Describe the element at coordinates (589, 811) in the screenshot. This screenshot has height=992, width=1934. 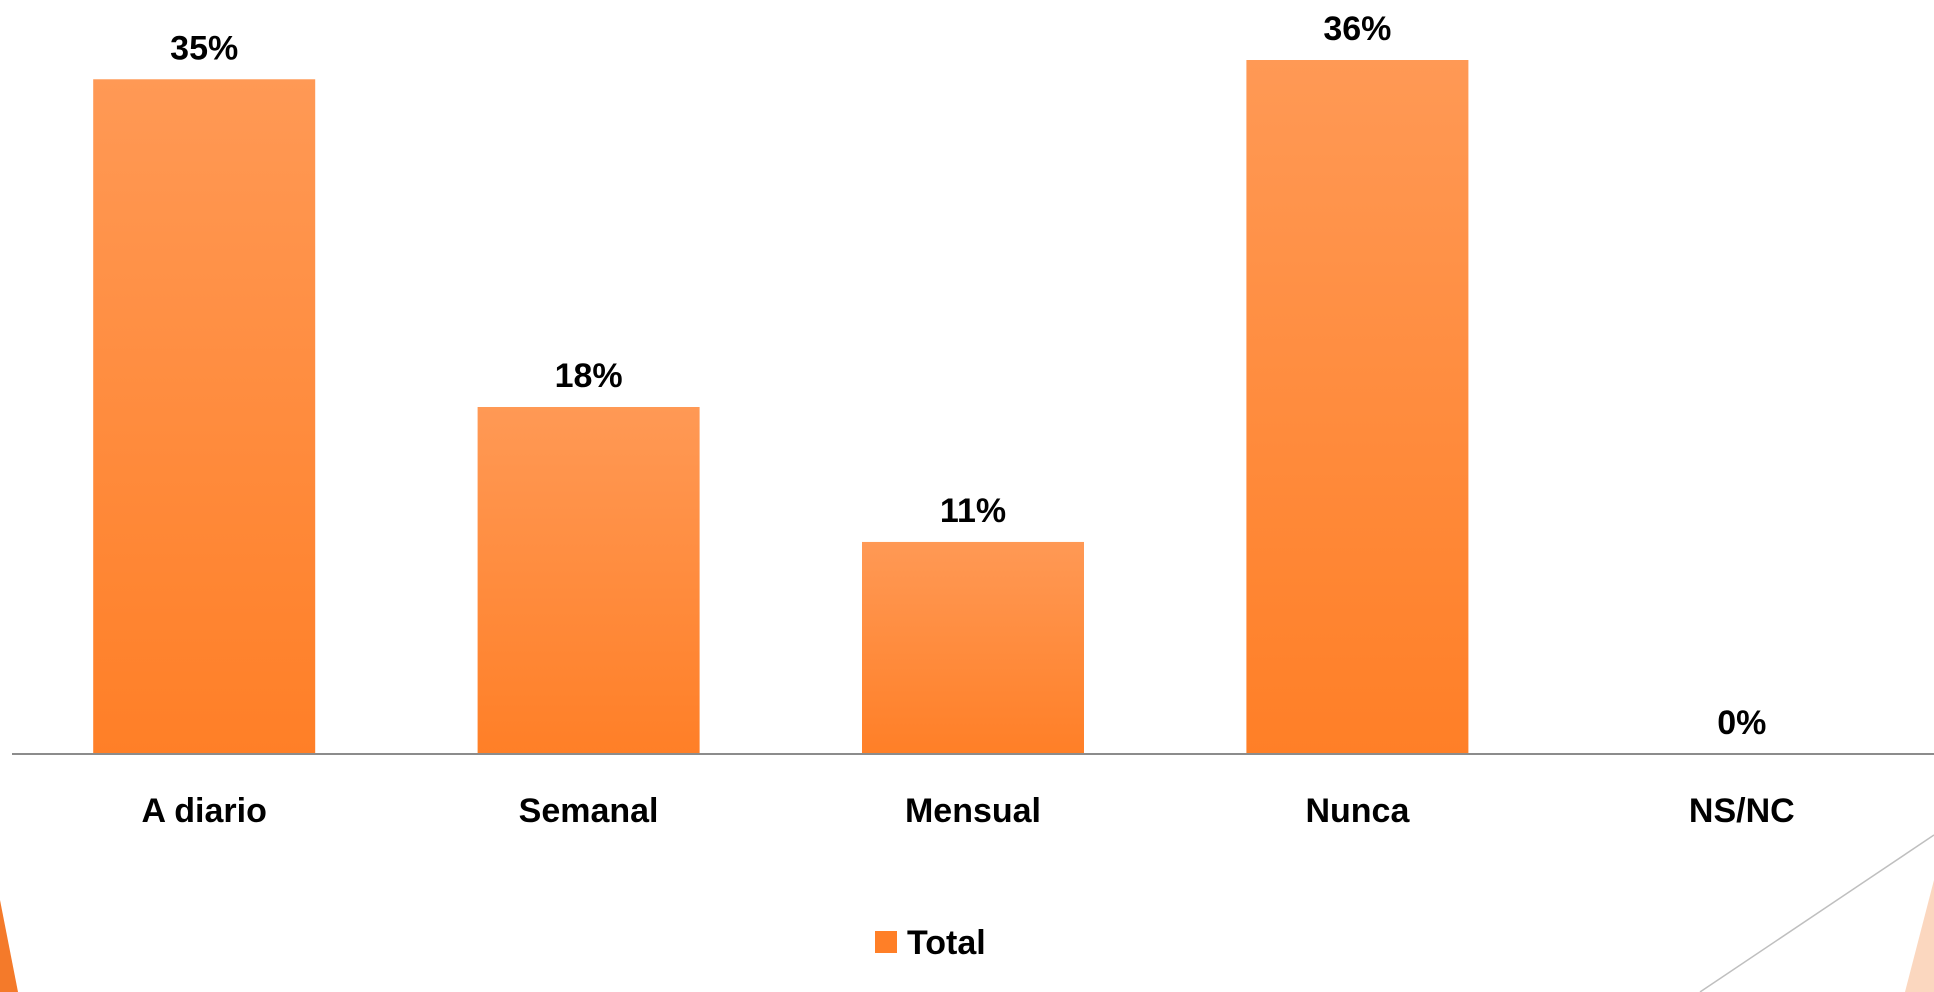
I see `category-label-semanal: Semanal` at that location.